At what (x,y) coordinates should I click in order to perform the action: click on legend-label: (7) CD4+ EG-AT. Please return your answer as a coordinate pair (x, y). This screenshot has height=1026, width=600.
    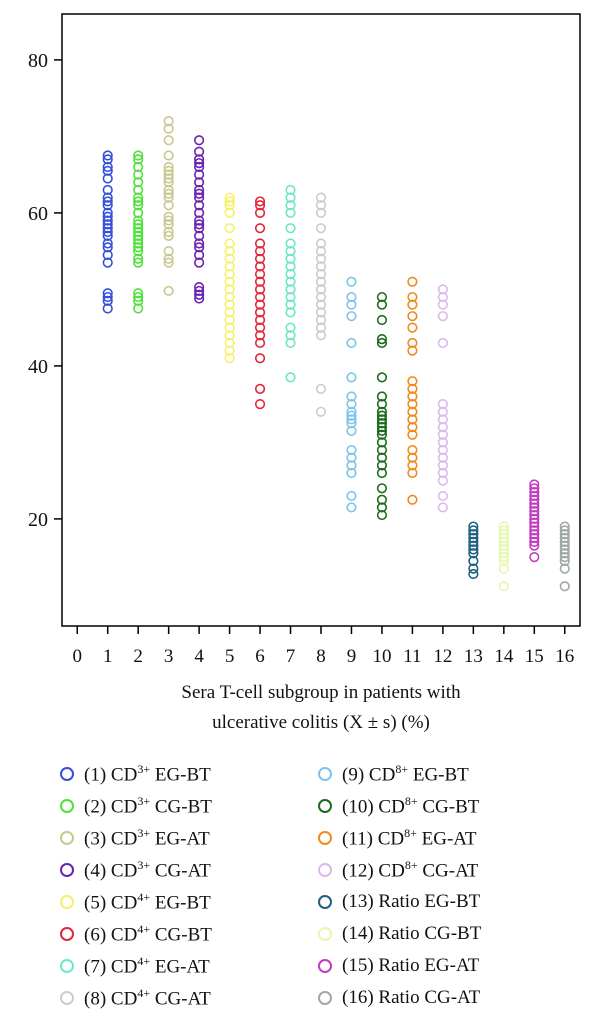
    Looking at the image, I should click on (147, 966).